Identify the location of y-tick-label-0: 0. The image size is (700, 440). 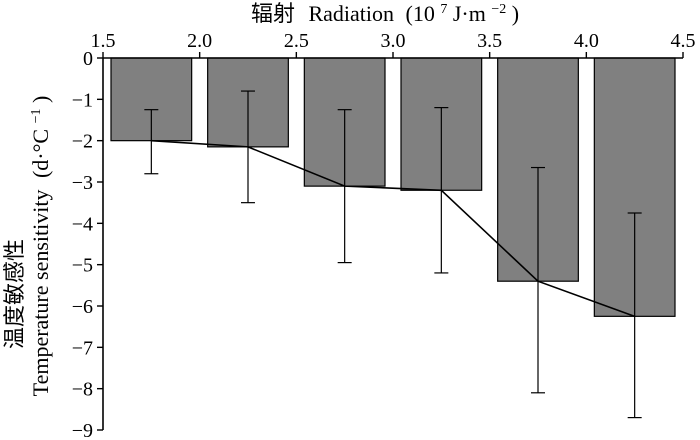
(88, 59).